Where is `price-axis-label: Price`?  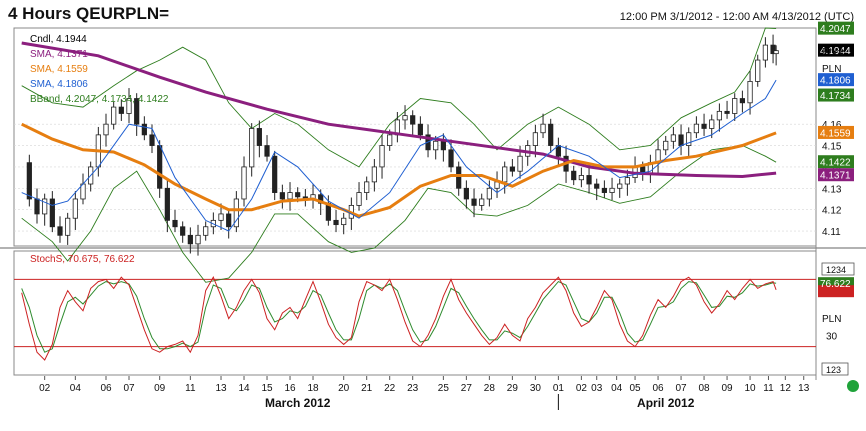
price-axis-label: Price is located at coordinates (833, 52).